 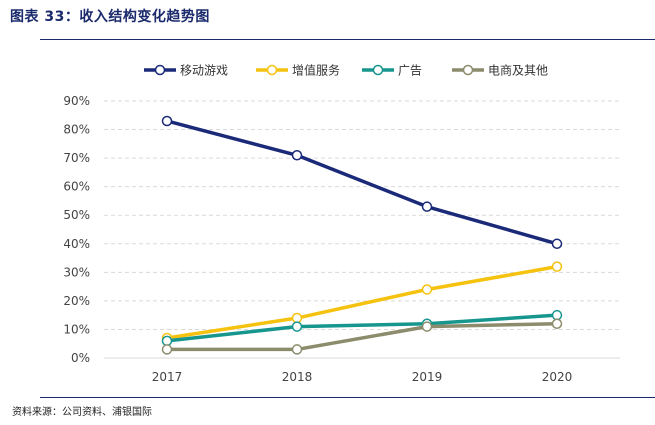 What do you see at coordinates (80, 358) in the screenshot?
I see `y-tick-label: 0%` at bounding box center [80, 358].